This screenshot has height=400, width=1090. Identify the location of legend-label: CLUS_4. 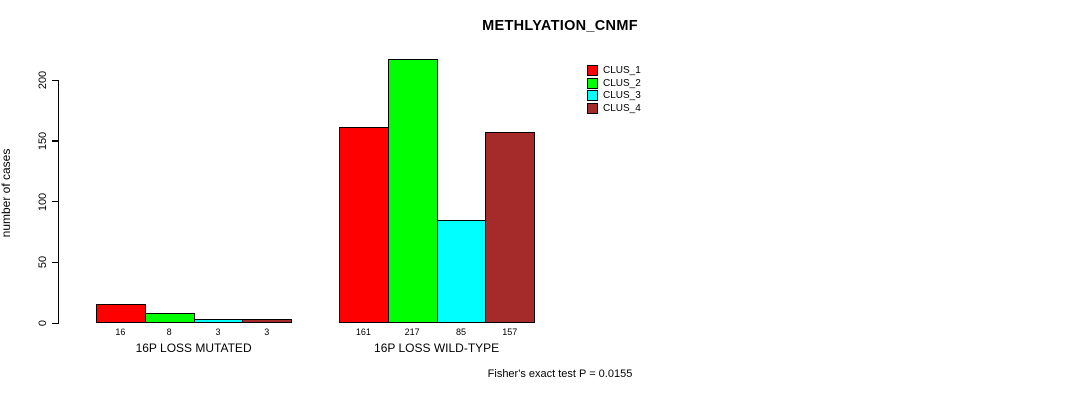
(622, 109).